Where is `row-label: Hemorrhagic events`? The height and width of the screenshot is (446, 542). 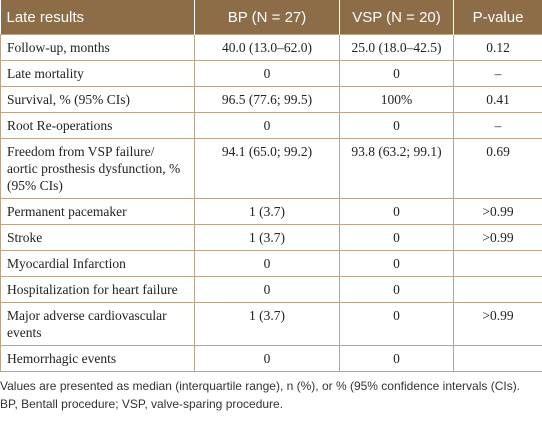
row-label: Hemorrhagic events is located at coordinates (97, 358).